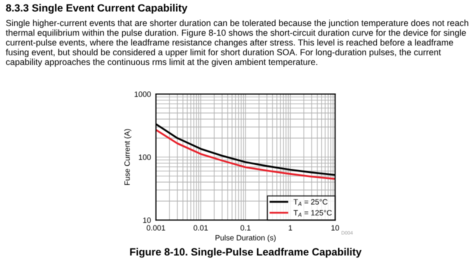 The image size is (474, 262). What do you see at coordinates (97, 9) in the screenshot?
I see `chart-title: 8.3.3 Single Event Current Capability` at bounding box center [97, 9].